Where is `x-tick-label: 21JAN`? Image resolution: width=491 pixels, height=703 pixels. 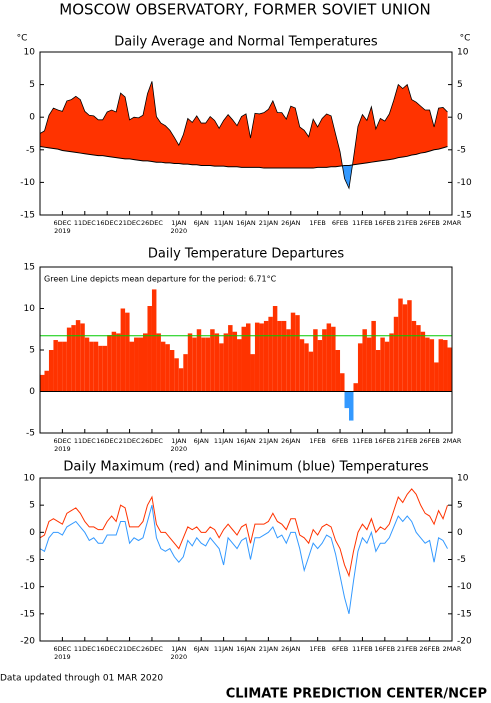 x-tick-label: 21JAN is located at coordinates (269, 223).